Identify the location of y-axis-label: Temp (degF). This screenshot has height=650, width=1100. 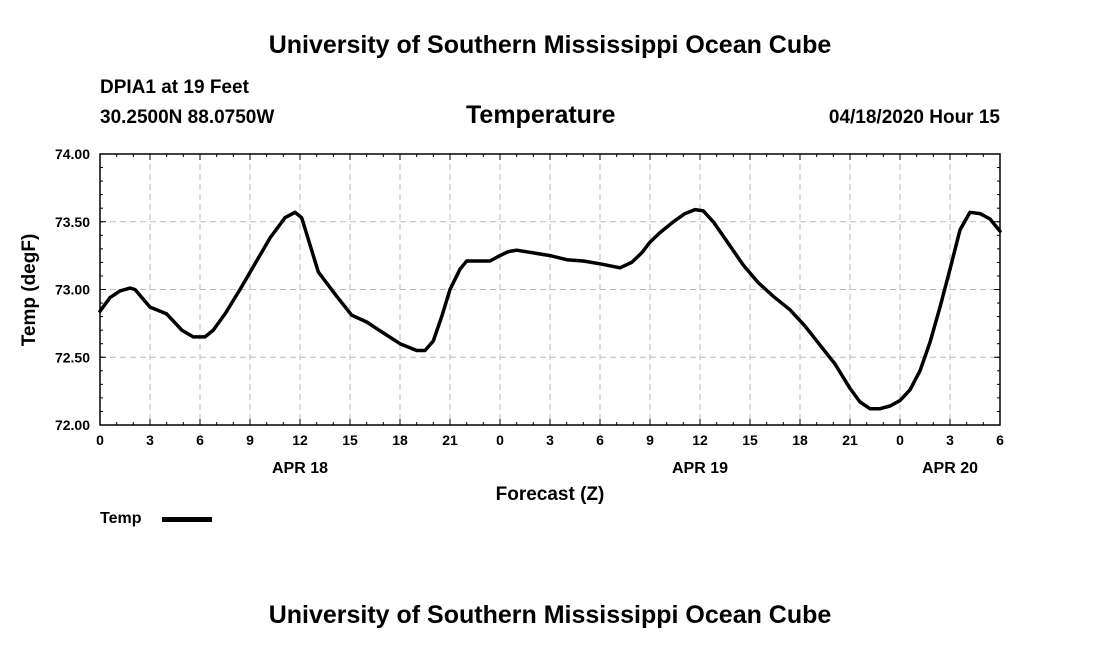
(29, 290).